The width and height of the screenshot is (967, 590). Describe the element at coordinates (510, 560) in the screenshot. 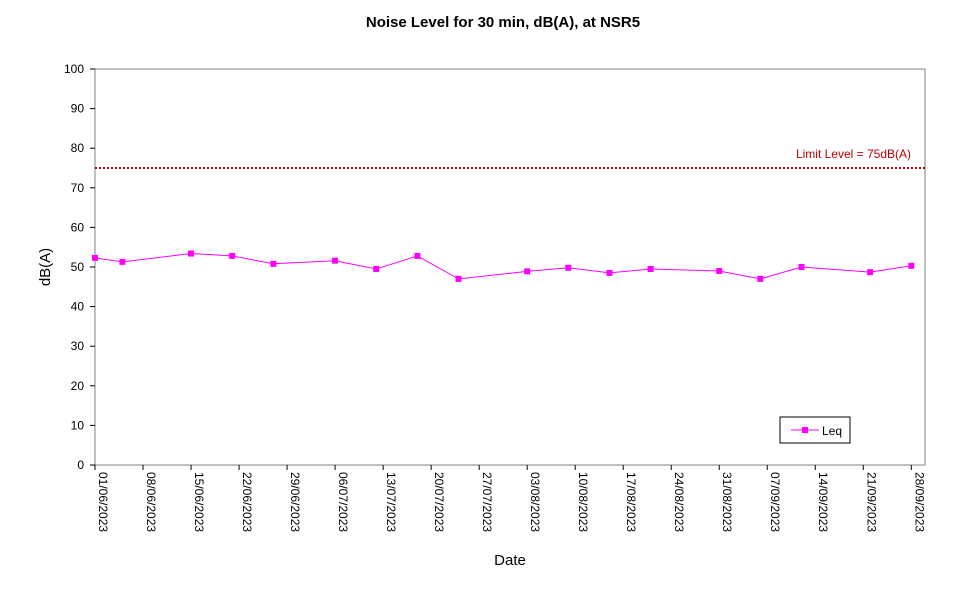

I see `x-axis-title: Date` at that location.